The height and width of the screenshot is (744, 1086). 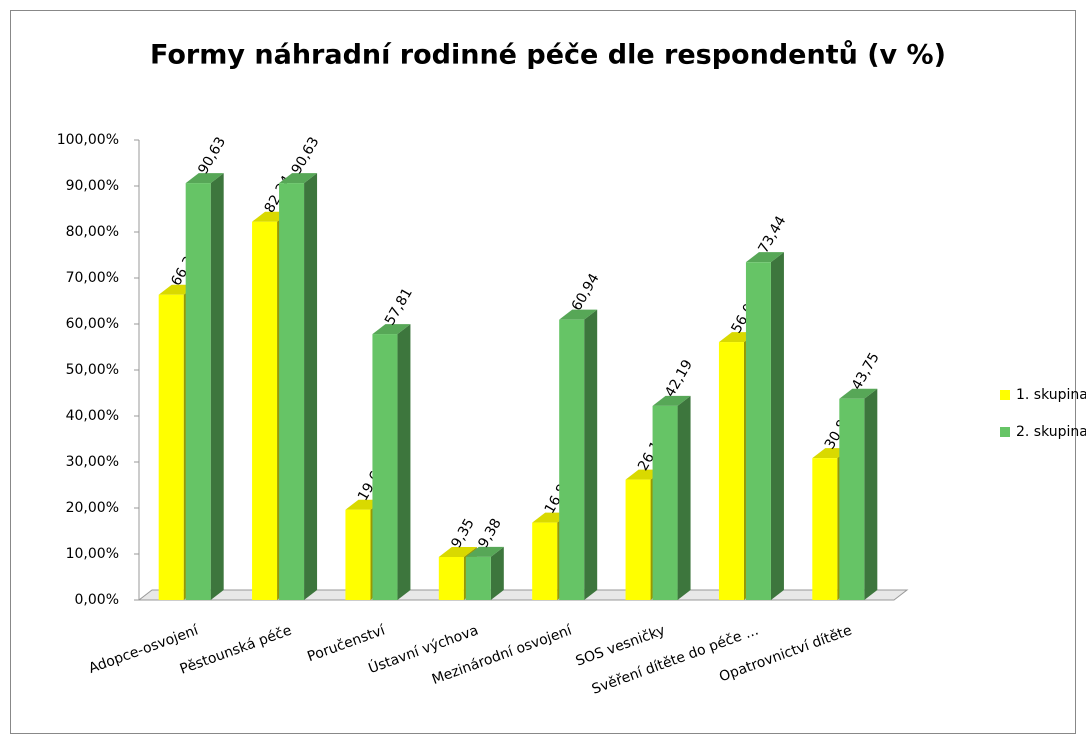 I want to click on y-tick-label: 10,00%, so click(x=92, y=554).